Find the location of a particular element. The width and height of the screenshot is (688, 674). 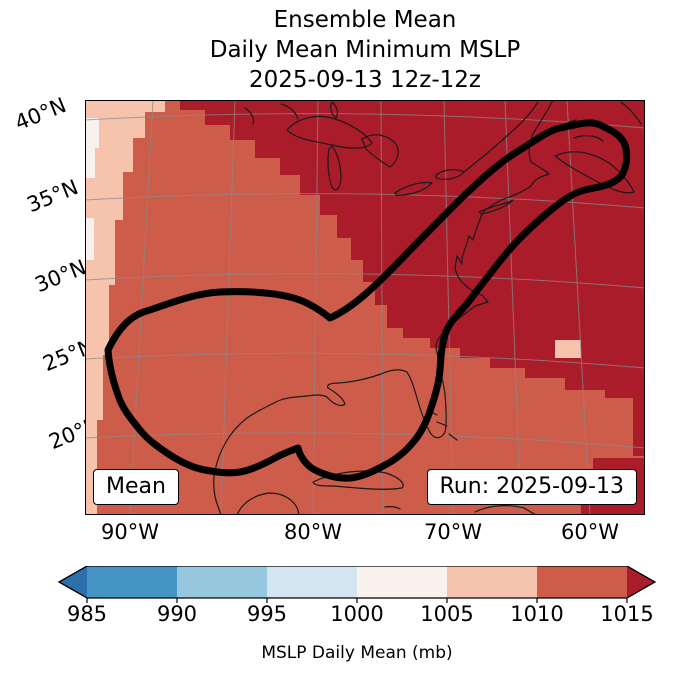

coastline-long-island is located at coordinates (496, 207).